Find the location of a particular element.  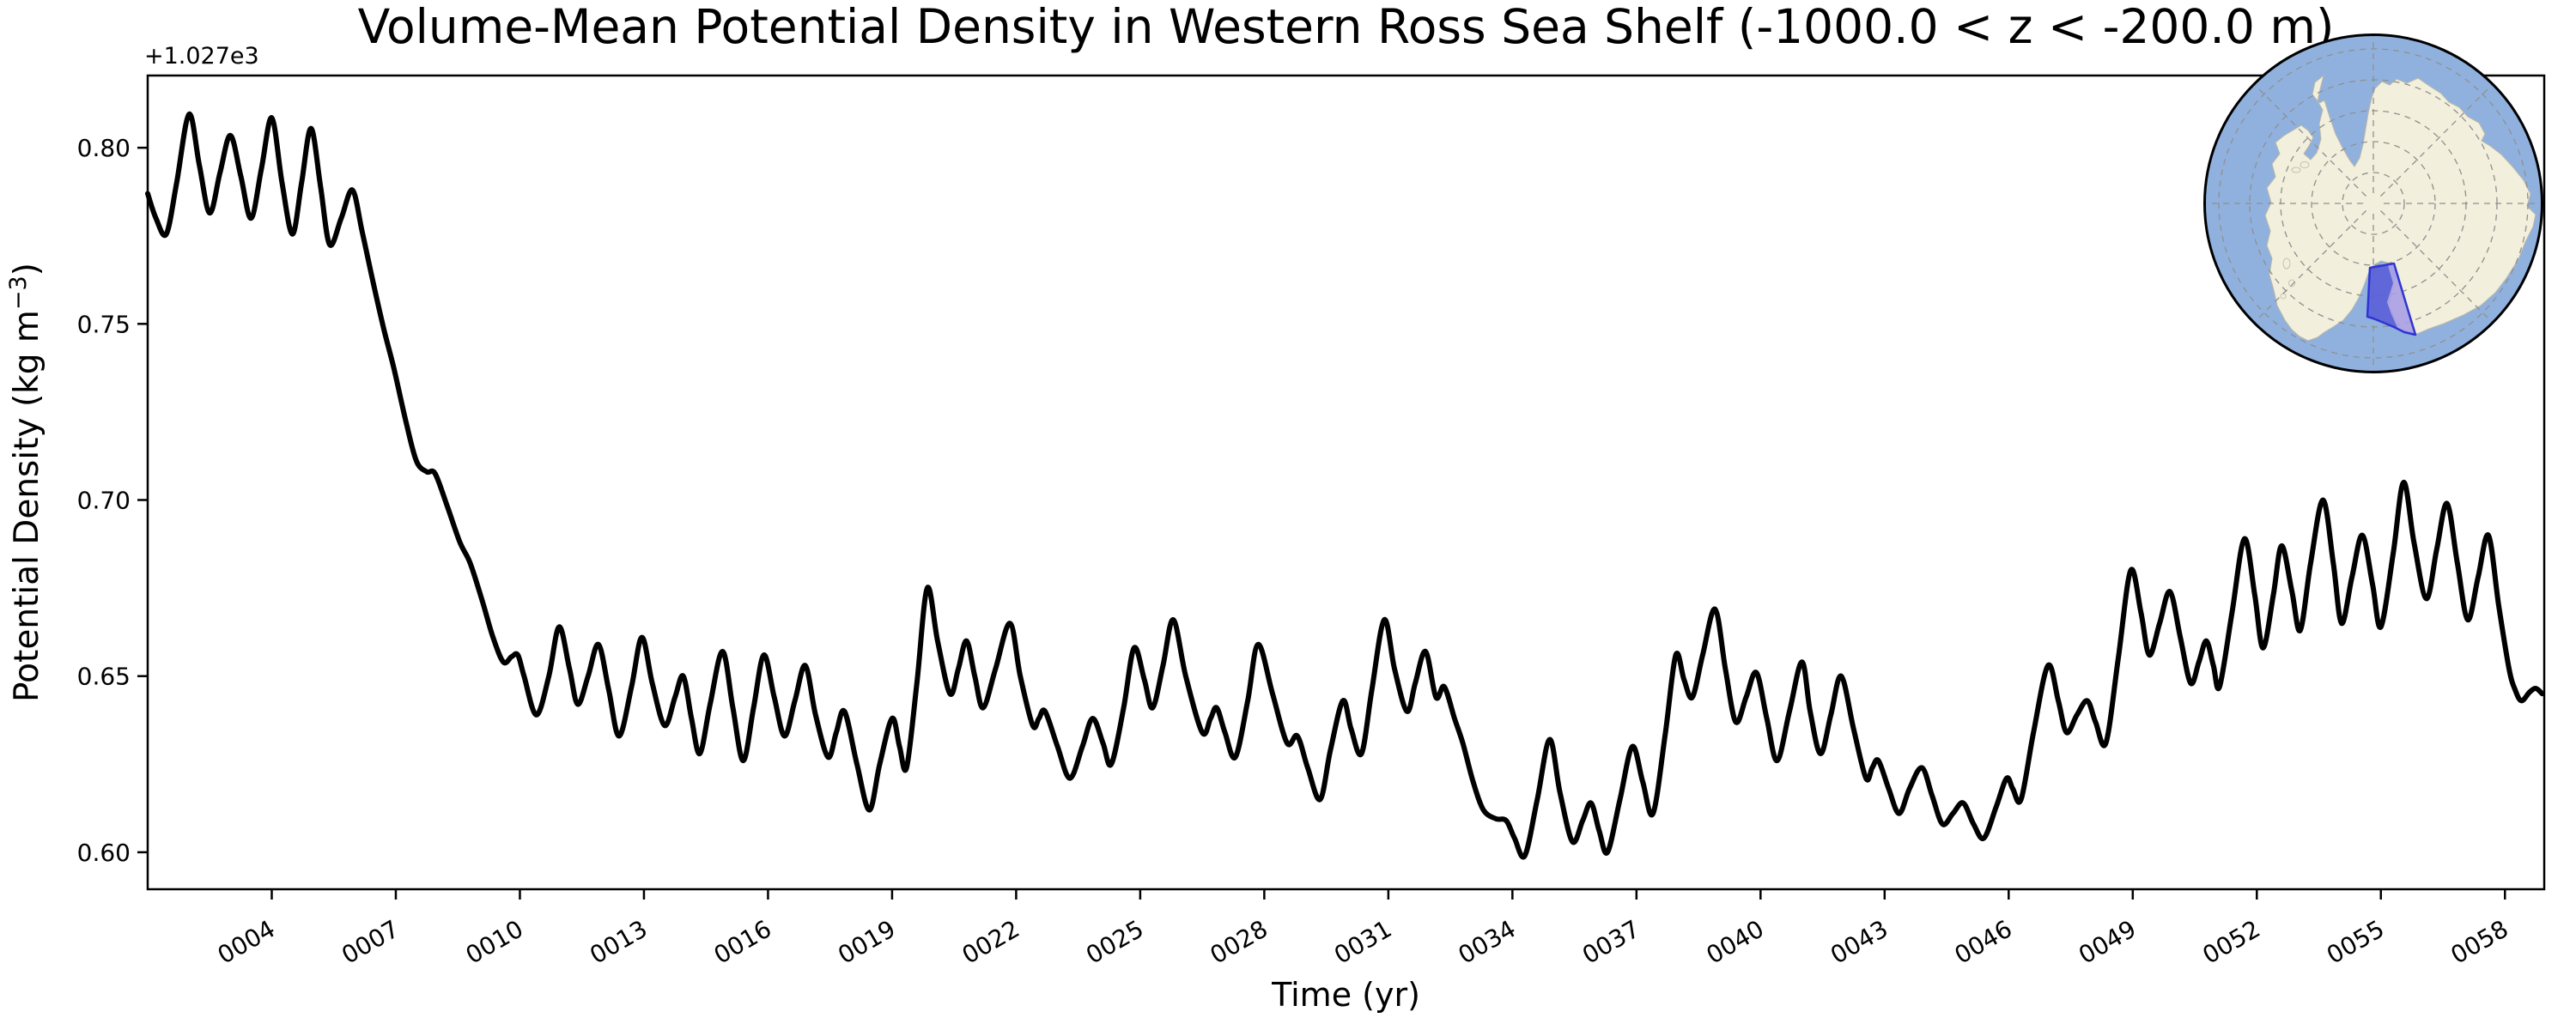

x-tick-label: 0010 is located at coordinates (494, 941).